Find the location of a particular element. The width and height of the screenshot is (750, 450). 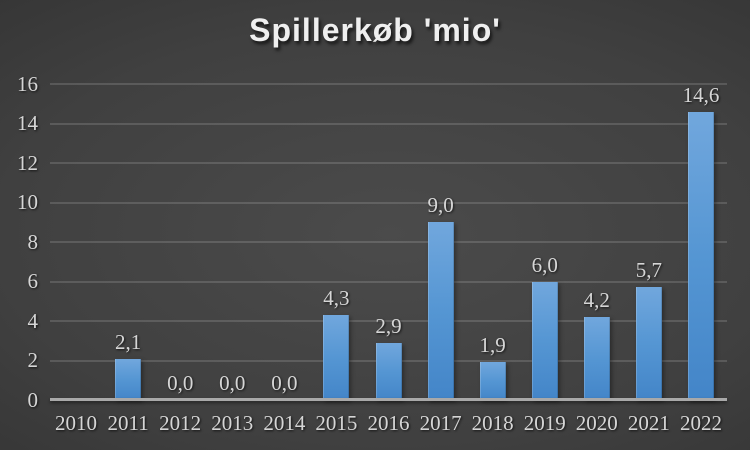

x-tick-label: 2017 is located at coordinates (440, 423).